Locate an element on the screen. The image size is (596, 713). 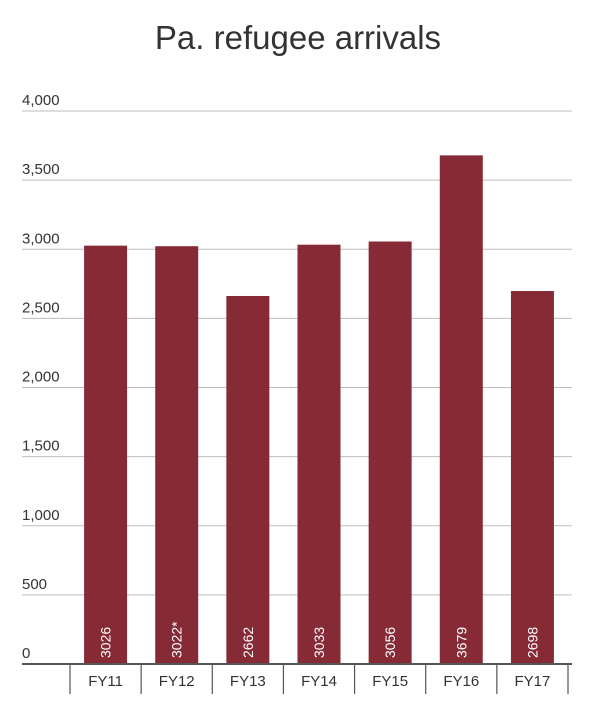
y-tick-label: 500 is located at coordinates (34, 584).